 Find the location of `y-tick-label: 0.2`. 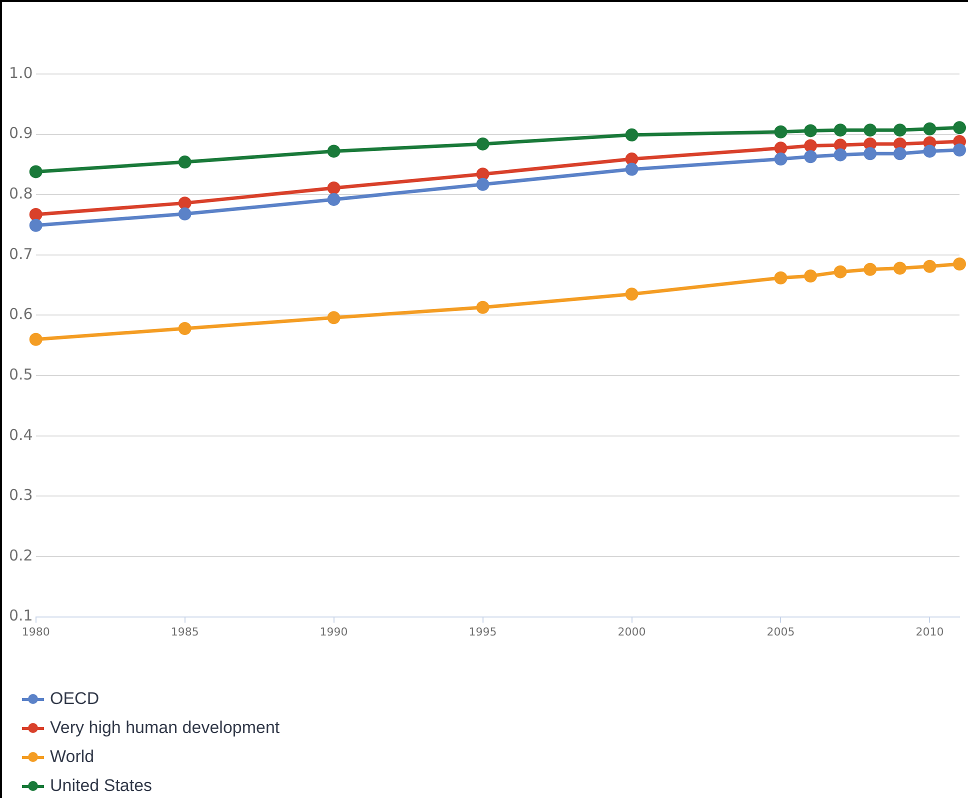

y-tick-label: 0.2 is located at coordinates (20, 555).